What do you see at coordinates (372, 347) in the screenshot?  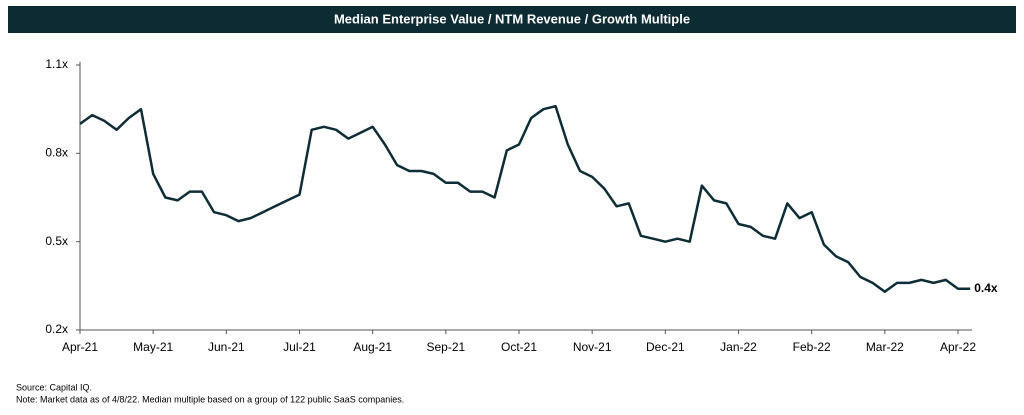 I see `x-tick-label: Aug-21` at bounding box center [372, 347].